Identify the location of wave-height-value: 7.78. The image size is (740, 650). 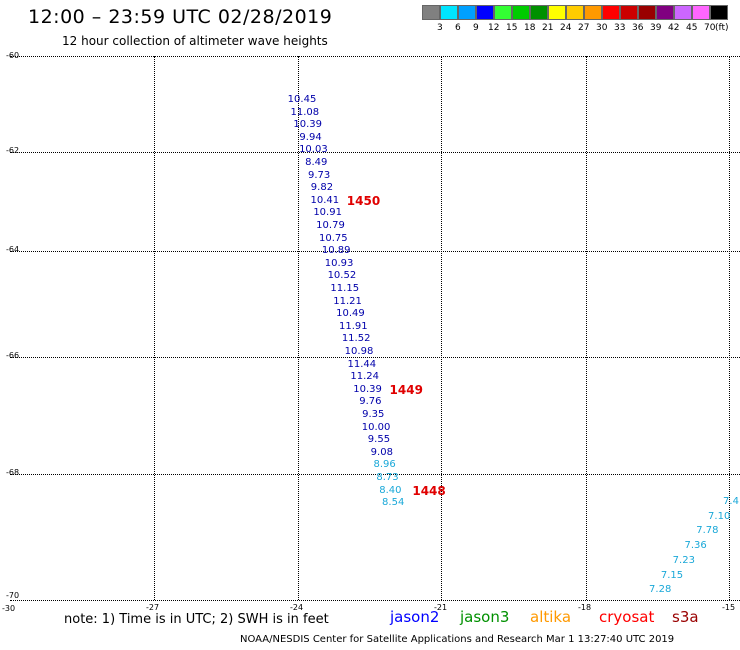
(707, 531).